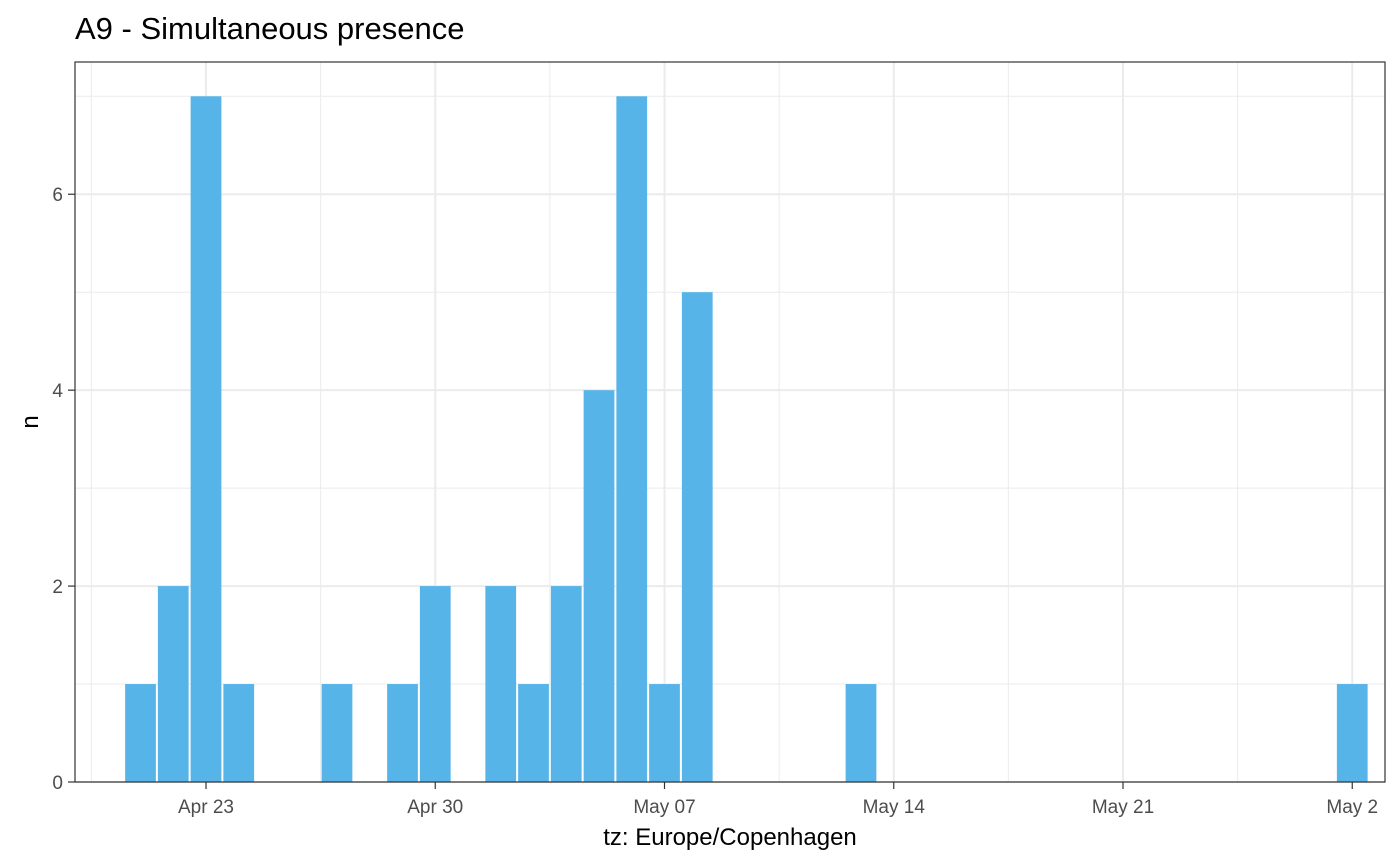  I want to click on x-tick-label: May 2, so click(1352, 807).